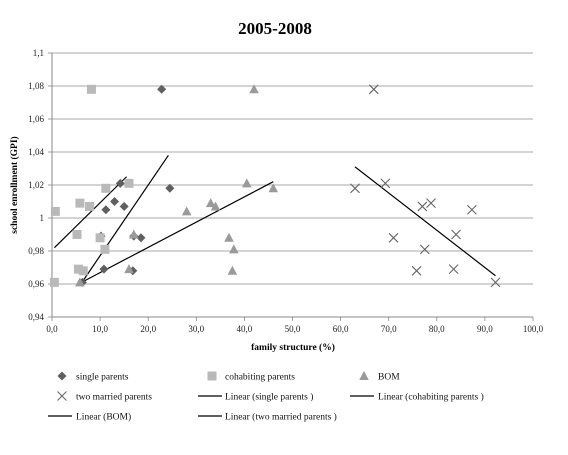 The image size is (568, 455). Describe the element at coordinates (36, 152) in the screenshot. I see `y-tick-label: 1,04` at that location.